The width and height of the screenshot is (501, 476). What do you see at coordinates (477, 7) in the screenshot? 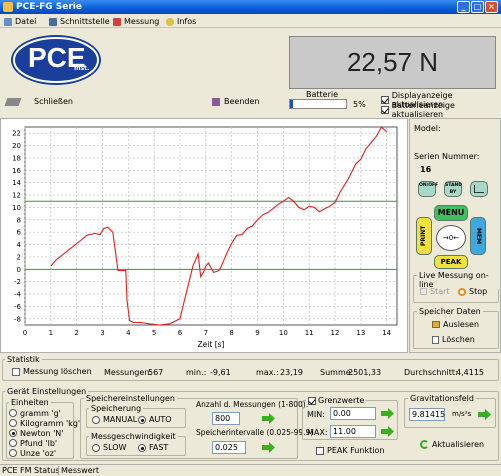
I see `maximize-button: □` at bounding box center [477, 7].